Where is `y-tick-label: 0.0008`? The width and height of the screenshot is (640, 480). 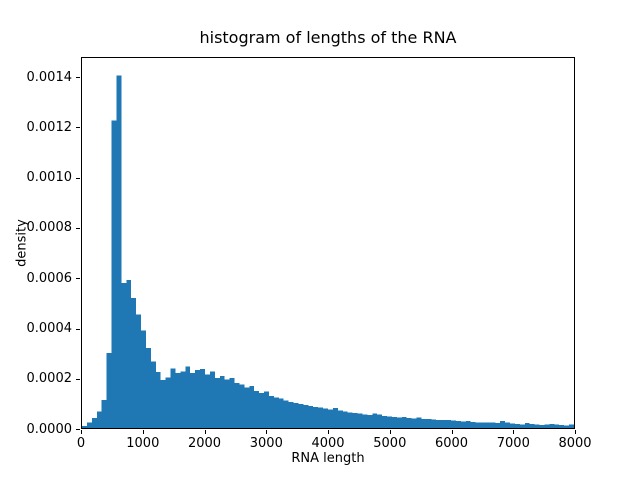 y-tick-label: 0.0008 is located at coordinates (49, 228).